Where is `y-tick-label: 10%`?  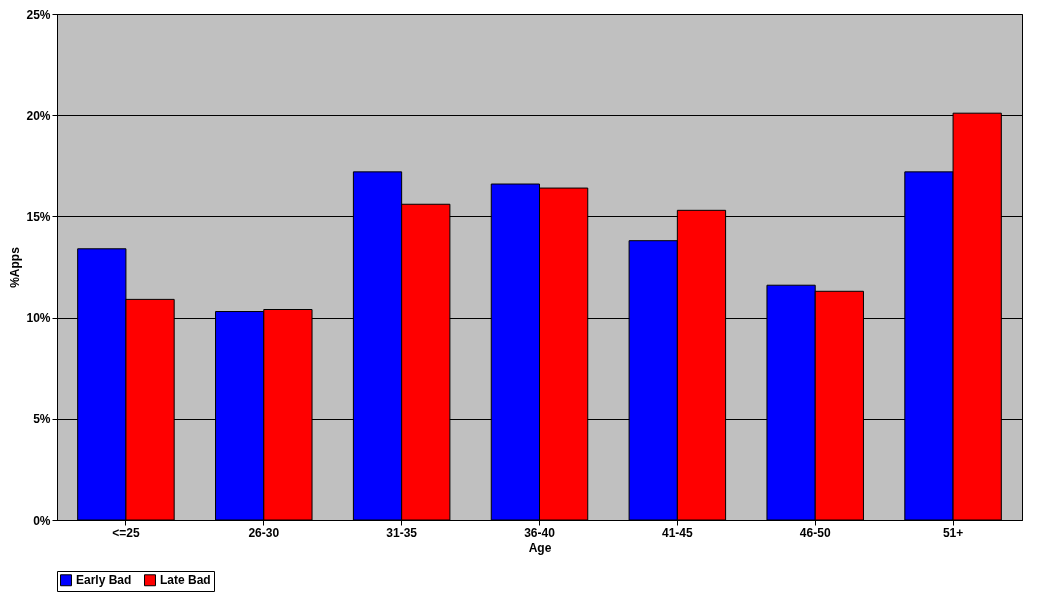 y-tick-label: 10% is located at coordinates (38, 318).